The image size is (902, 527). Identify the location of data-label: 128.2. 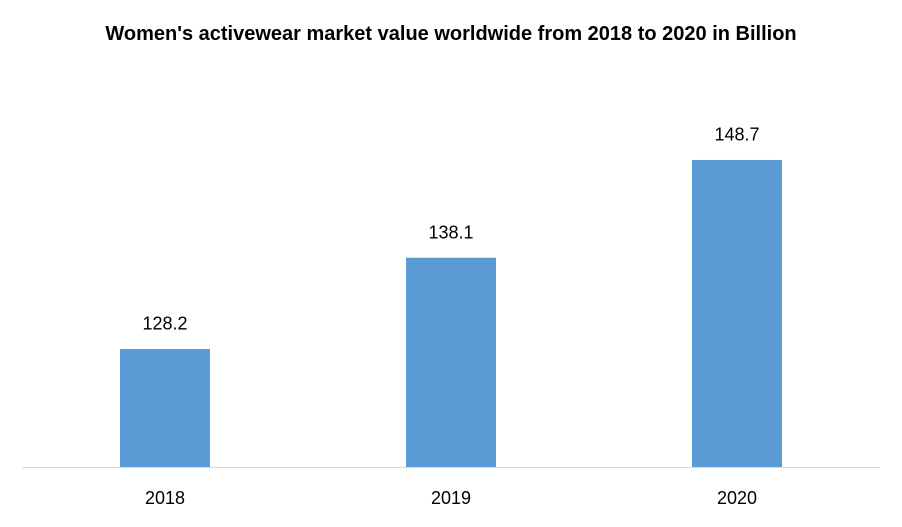
(164, 324).